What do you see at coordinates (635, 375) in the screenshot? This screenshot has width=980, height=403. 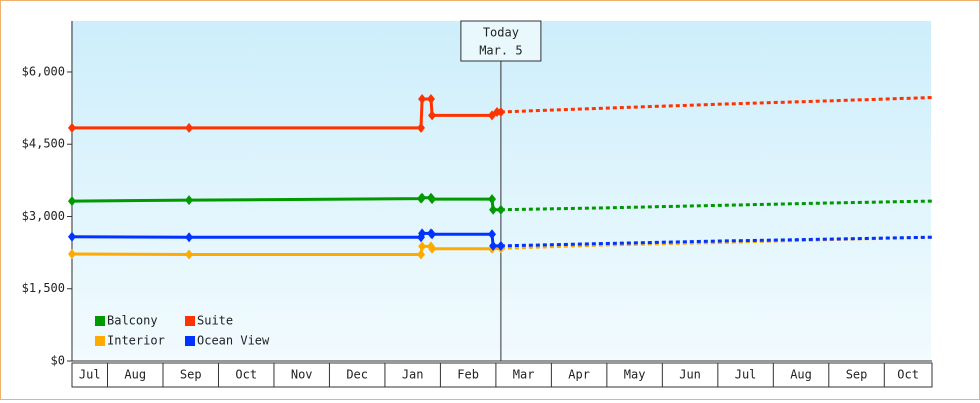 I see `x-tick-label: May` at bounding box center [635, 375].